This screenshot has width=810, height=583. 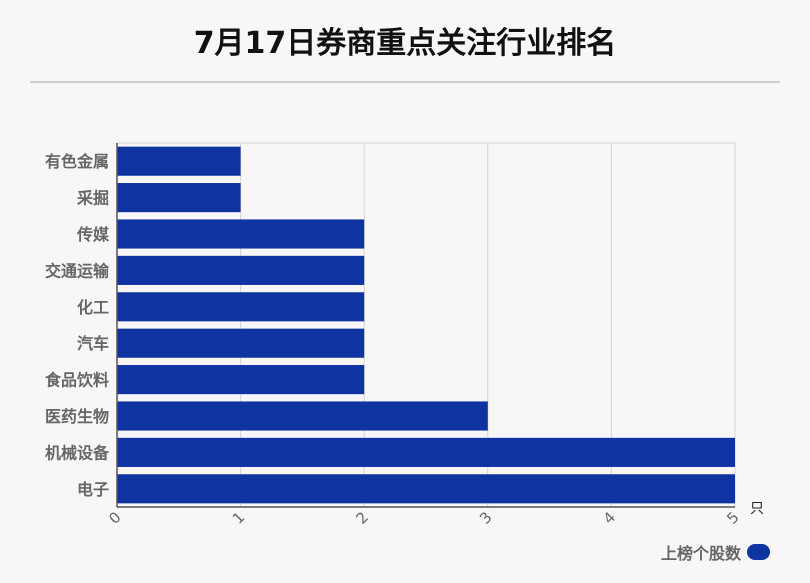 I want to click on x-tick-label: 1, so click(x=238, y=517).